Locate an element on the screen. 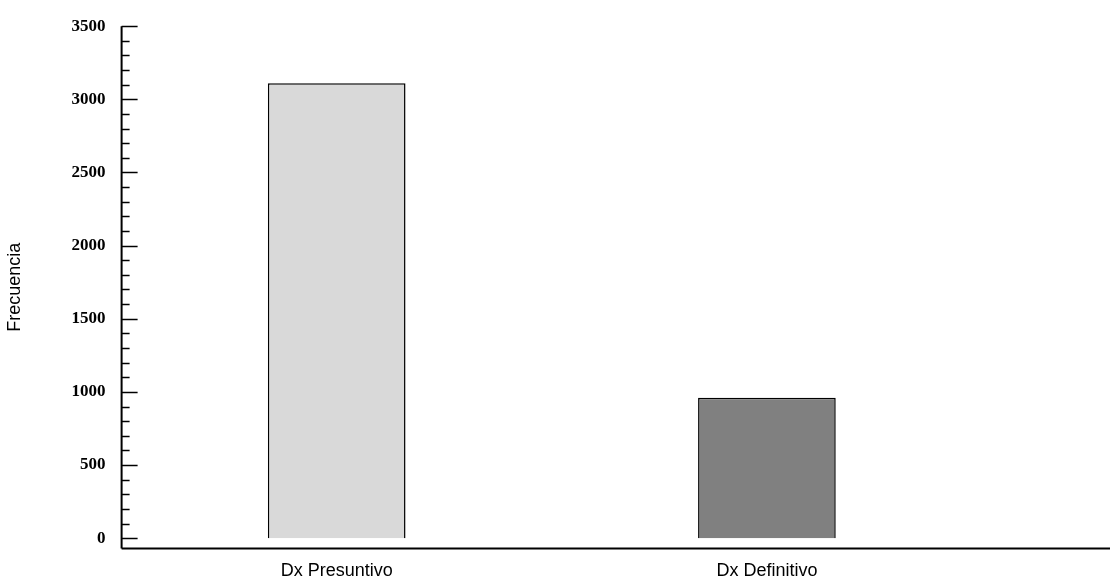 The image size is (1110, 586). y-tick-label: 1500 is located at coordinates (88, 318).